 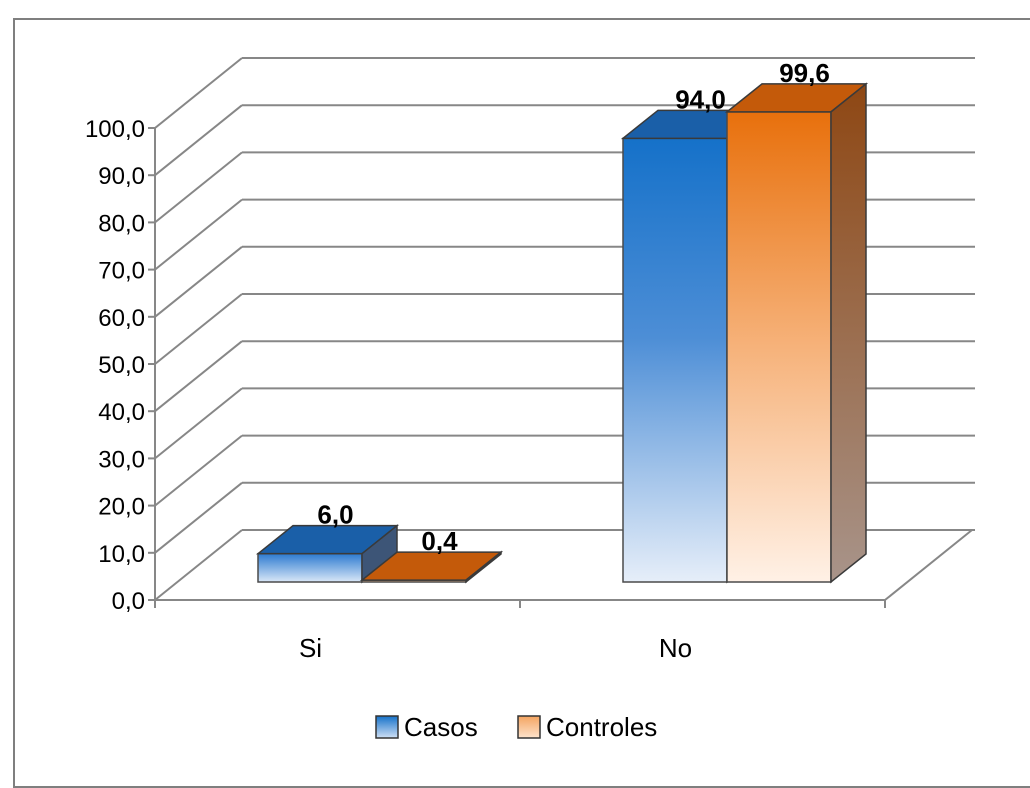 What do you see at coordinates (495, 648) in the screenshot?
I see `category-labels: Si No` at bounding box center [495, 648].